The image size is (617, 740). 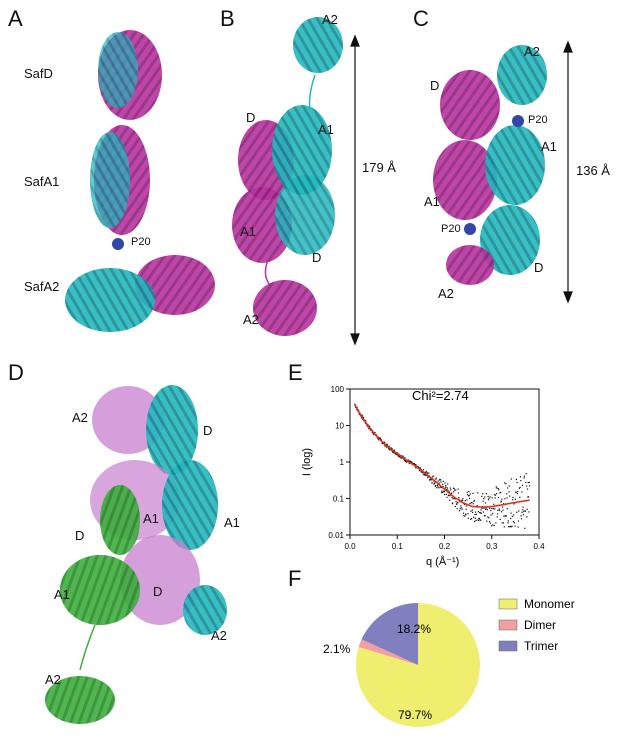 What do you see at coordinates (208, 430) in the screenshot?
I see `label-d-d-top: D` at bounding box center [208, 430].